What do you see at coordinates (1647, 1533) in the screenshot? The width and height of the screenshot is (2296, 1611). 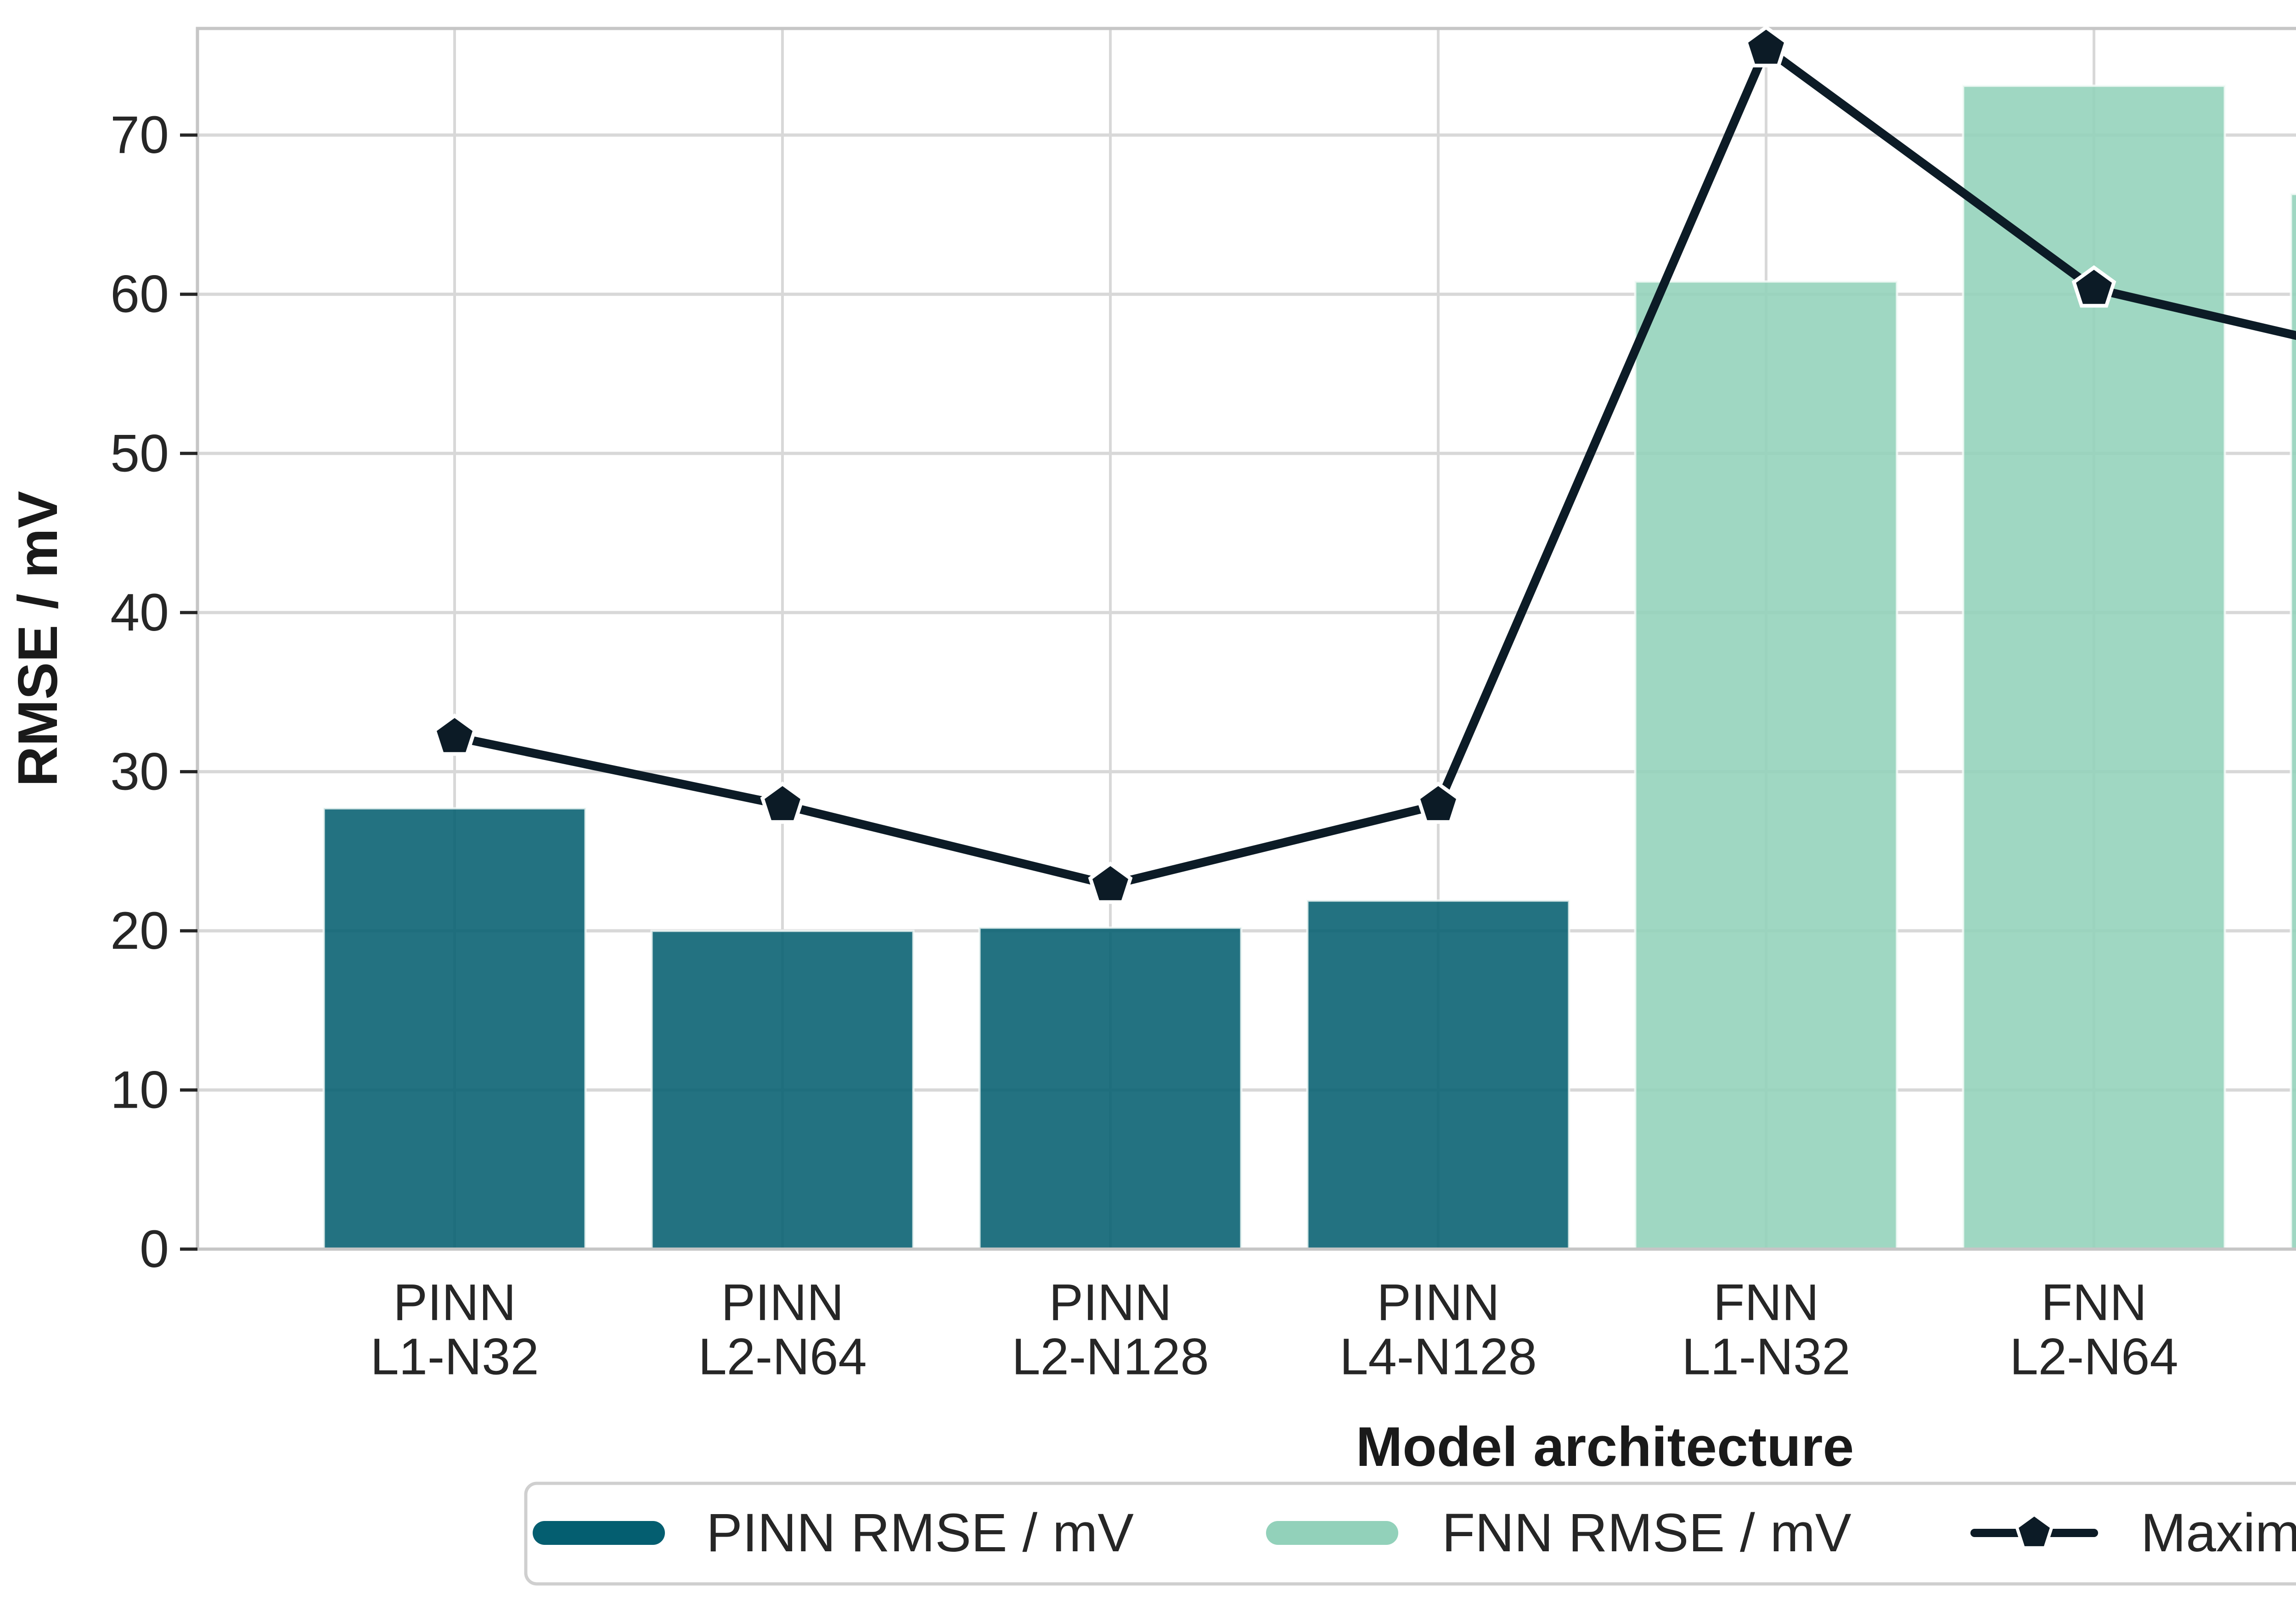 I see `legend-label-fnn-rmse: FNN RMSE / mV` at bounding box center [1647, 1533].